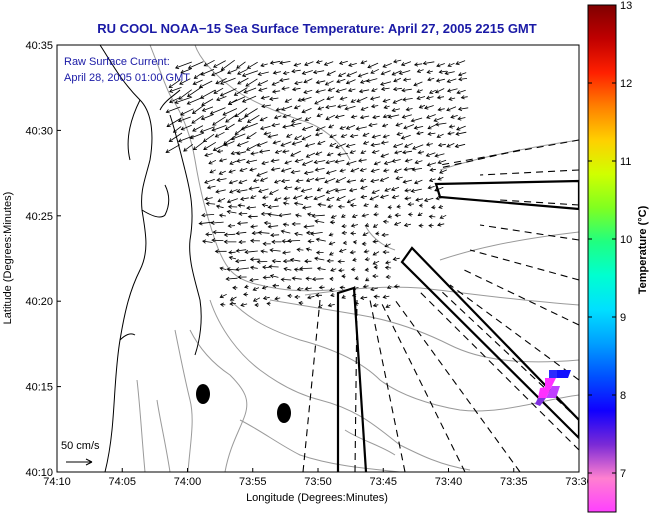  Describe the element at coordinates (579, 482) in the screenshot. I see `x-tick-label: 73:30` at that location.